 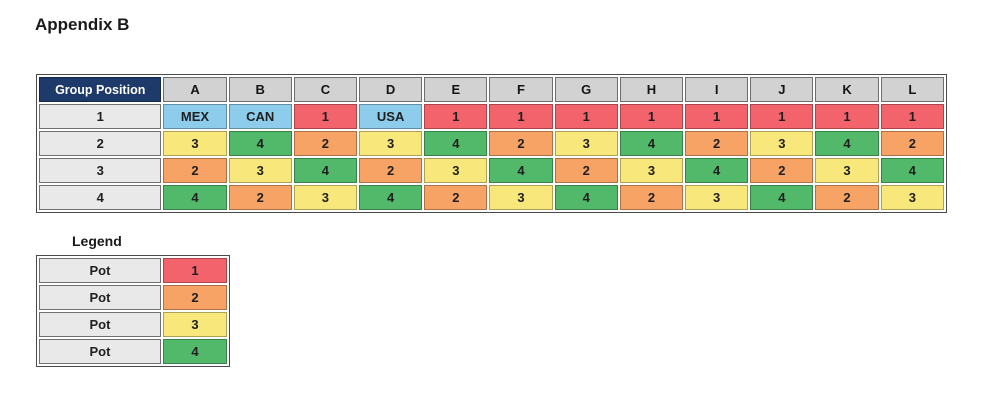 What do you see at coordinates (97, 241) in the screenshot?
I see `legend-title: Legend` at bounding box center [97, 241].